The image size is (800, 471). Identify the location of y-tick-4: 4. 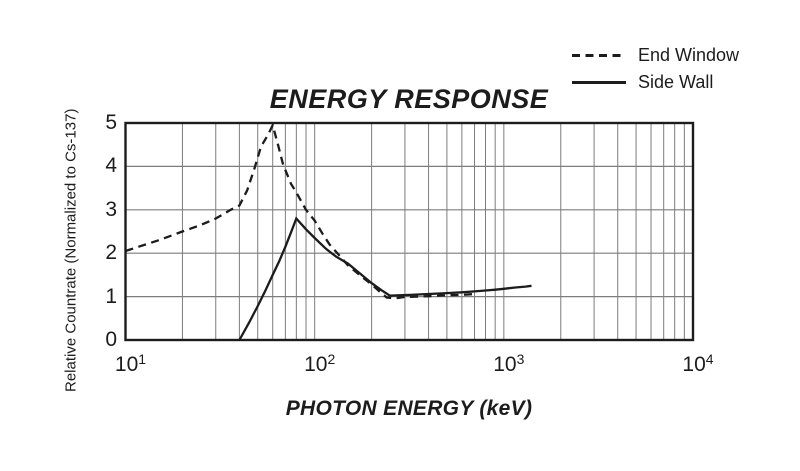
(111, 166).